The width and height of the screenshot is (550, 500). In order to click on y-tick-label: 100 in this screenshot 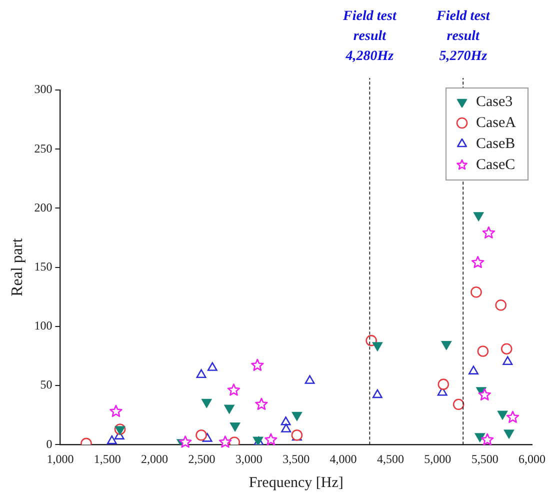, I will do `click(43, 325)`.